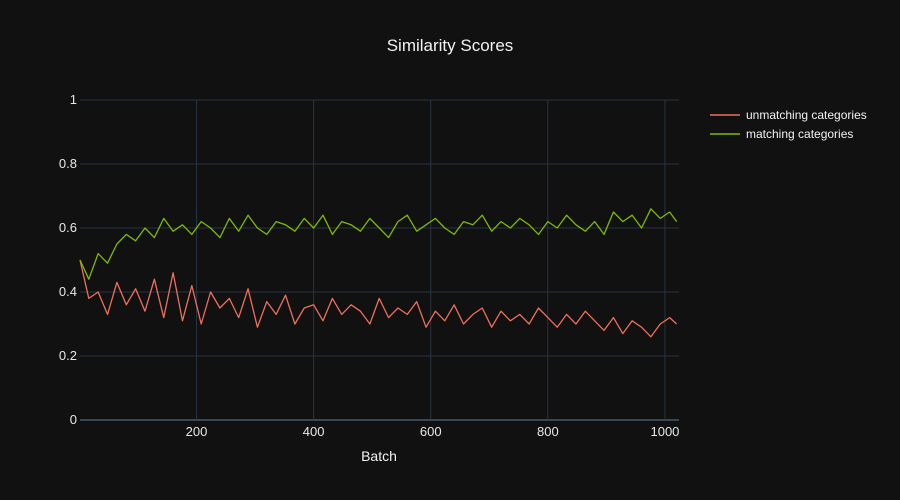 The image size is (900, 500). What do you see at coordinates (68, 291) in the screenshot?
I see `y-tick-label: 0.4` at bounding box center [68, 291].